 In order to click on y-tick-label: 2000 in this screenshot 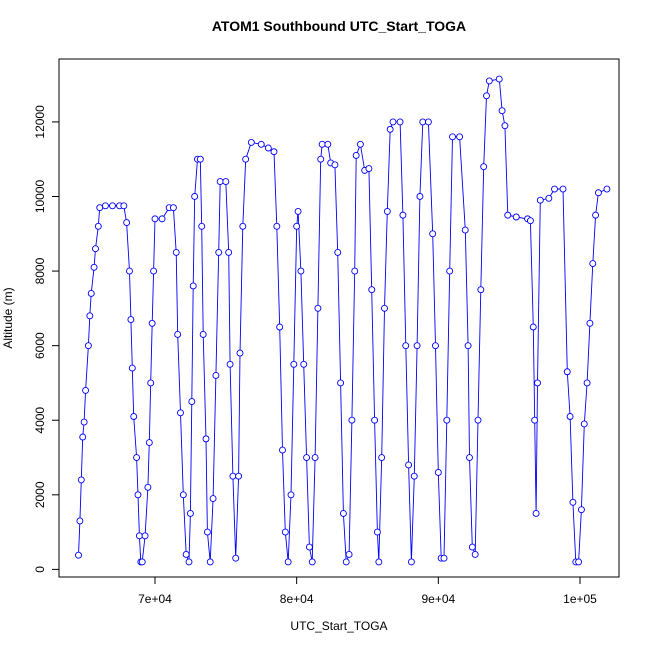, I will do `click(40, 494)`.